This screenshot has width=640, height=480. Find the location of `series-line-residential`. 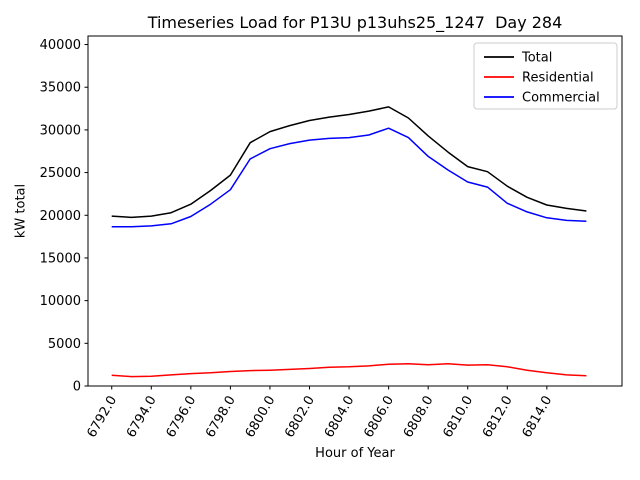

series-line-residential is located at coordinates (349, 370).